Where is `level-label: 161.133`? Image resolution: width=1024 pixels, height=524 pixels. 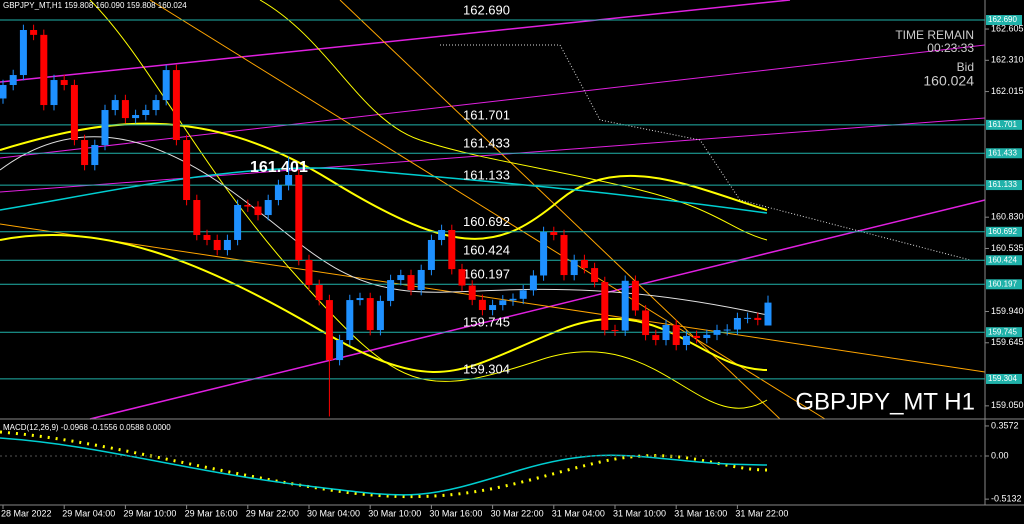 level-label: 161.133 is located at coordinates (486, 175).